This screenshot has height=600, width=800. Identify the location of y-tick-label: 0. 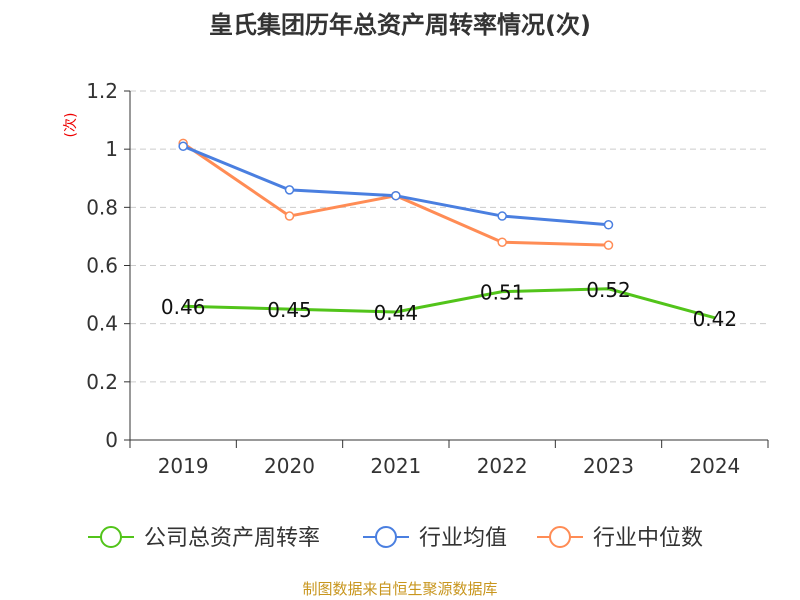
(111, 440).